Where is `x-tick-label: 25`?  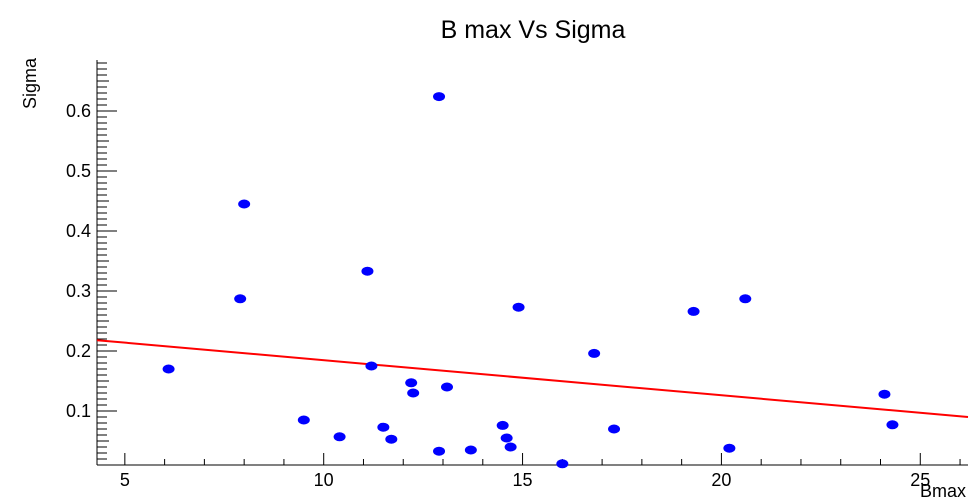
x-tick-label: 25 is located at coordinates (920, 480).